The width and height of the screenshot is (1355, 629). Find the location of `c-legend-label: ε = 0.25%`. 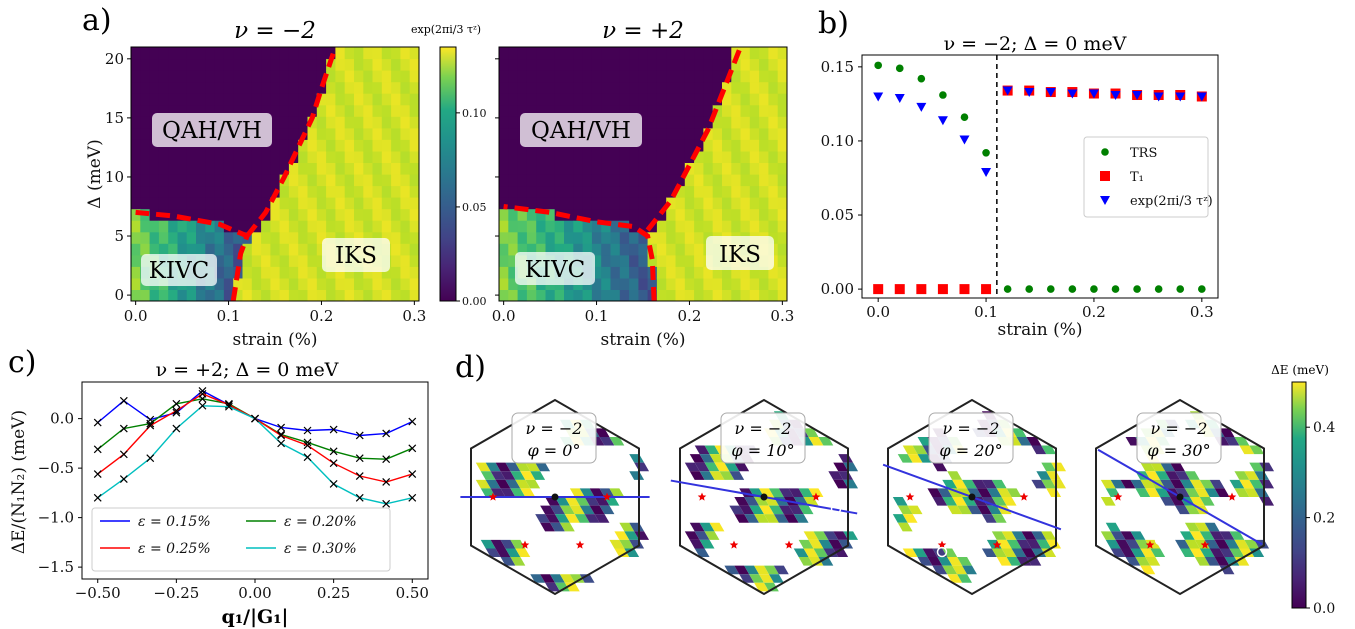

c-legend-label: ε = 0.25% is located at coordinates (174, 549).